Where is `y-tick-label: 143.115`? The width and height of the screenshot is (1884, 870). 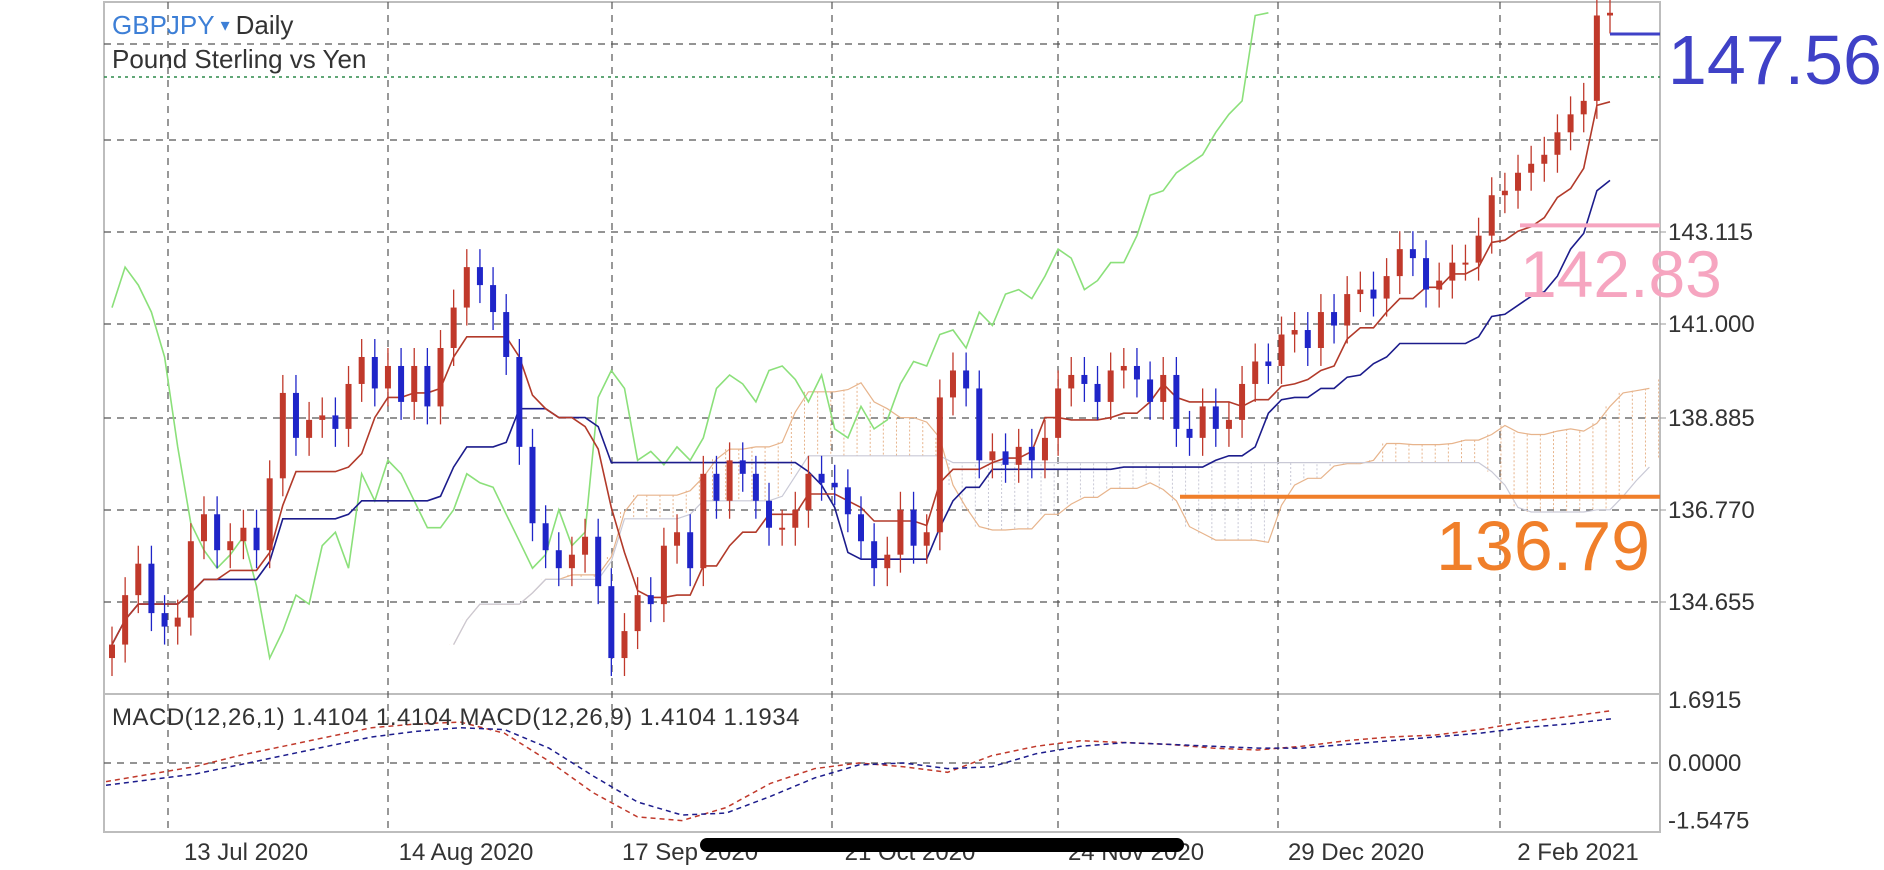 y-tick-label: 143.115 is located at coordinates (1710, 232).